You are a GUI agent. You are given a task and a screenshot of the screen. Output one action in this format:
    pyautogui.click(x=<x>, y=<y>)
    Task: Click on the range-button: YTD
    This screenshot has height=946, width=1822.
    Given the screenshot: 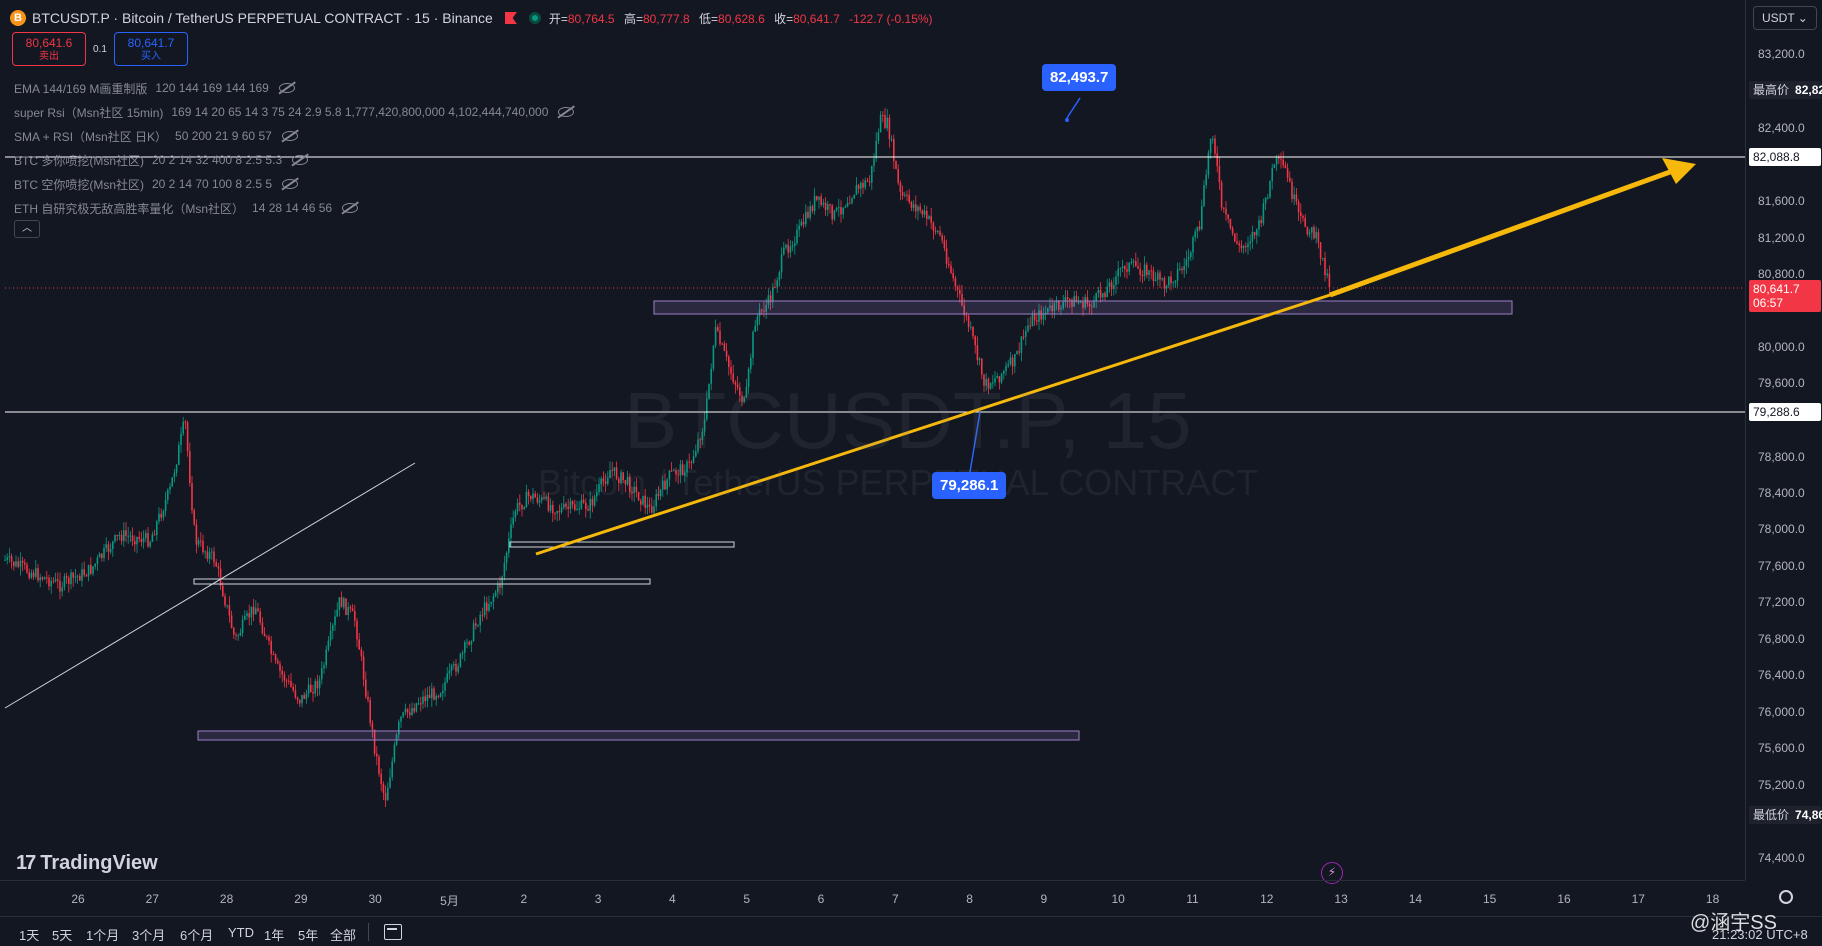 What is the action you would take?
    pyautogui.click(x=241, y=932)
    